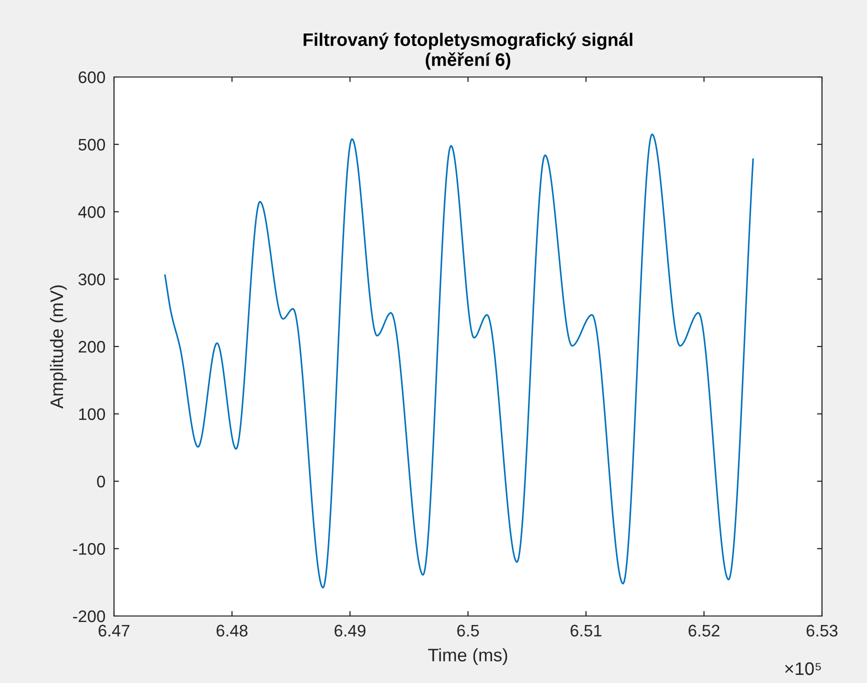  Describe the element at coordinates (232, 630) in the screenshot. I see `x-tick-label: 6.48` at that location.